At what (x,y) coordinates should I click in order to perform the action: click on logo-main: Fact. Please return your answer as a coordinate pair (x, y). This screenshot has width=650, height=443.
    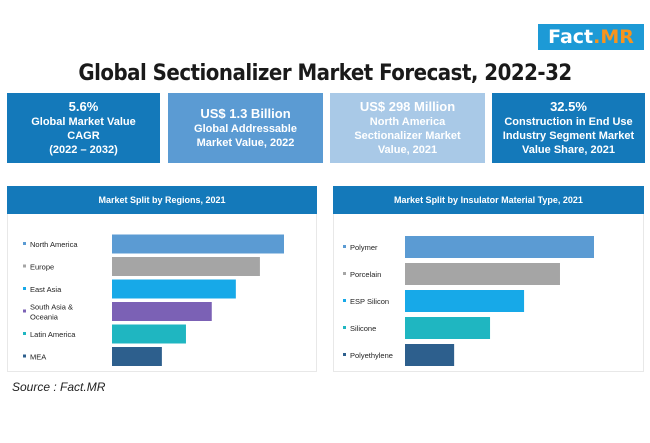
    Looking at the image, I should click on (571, 37).